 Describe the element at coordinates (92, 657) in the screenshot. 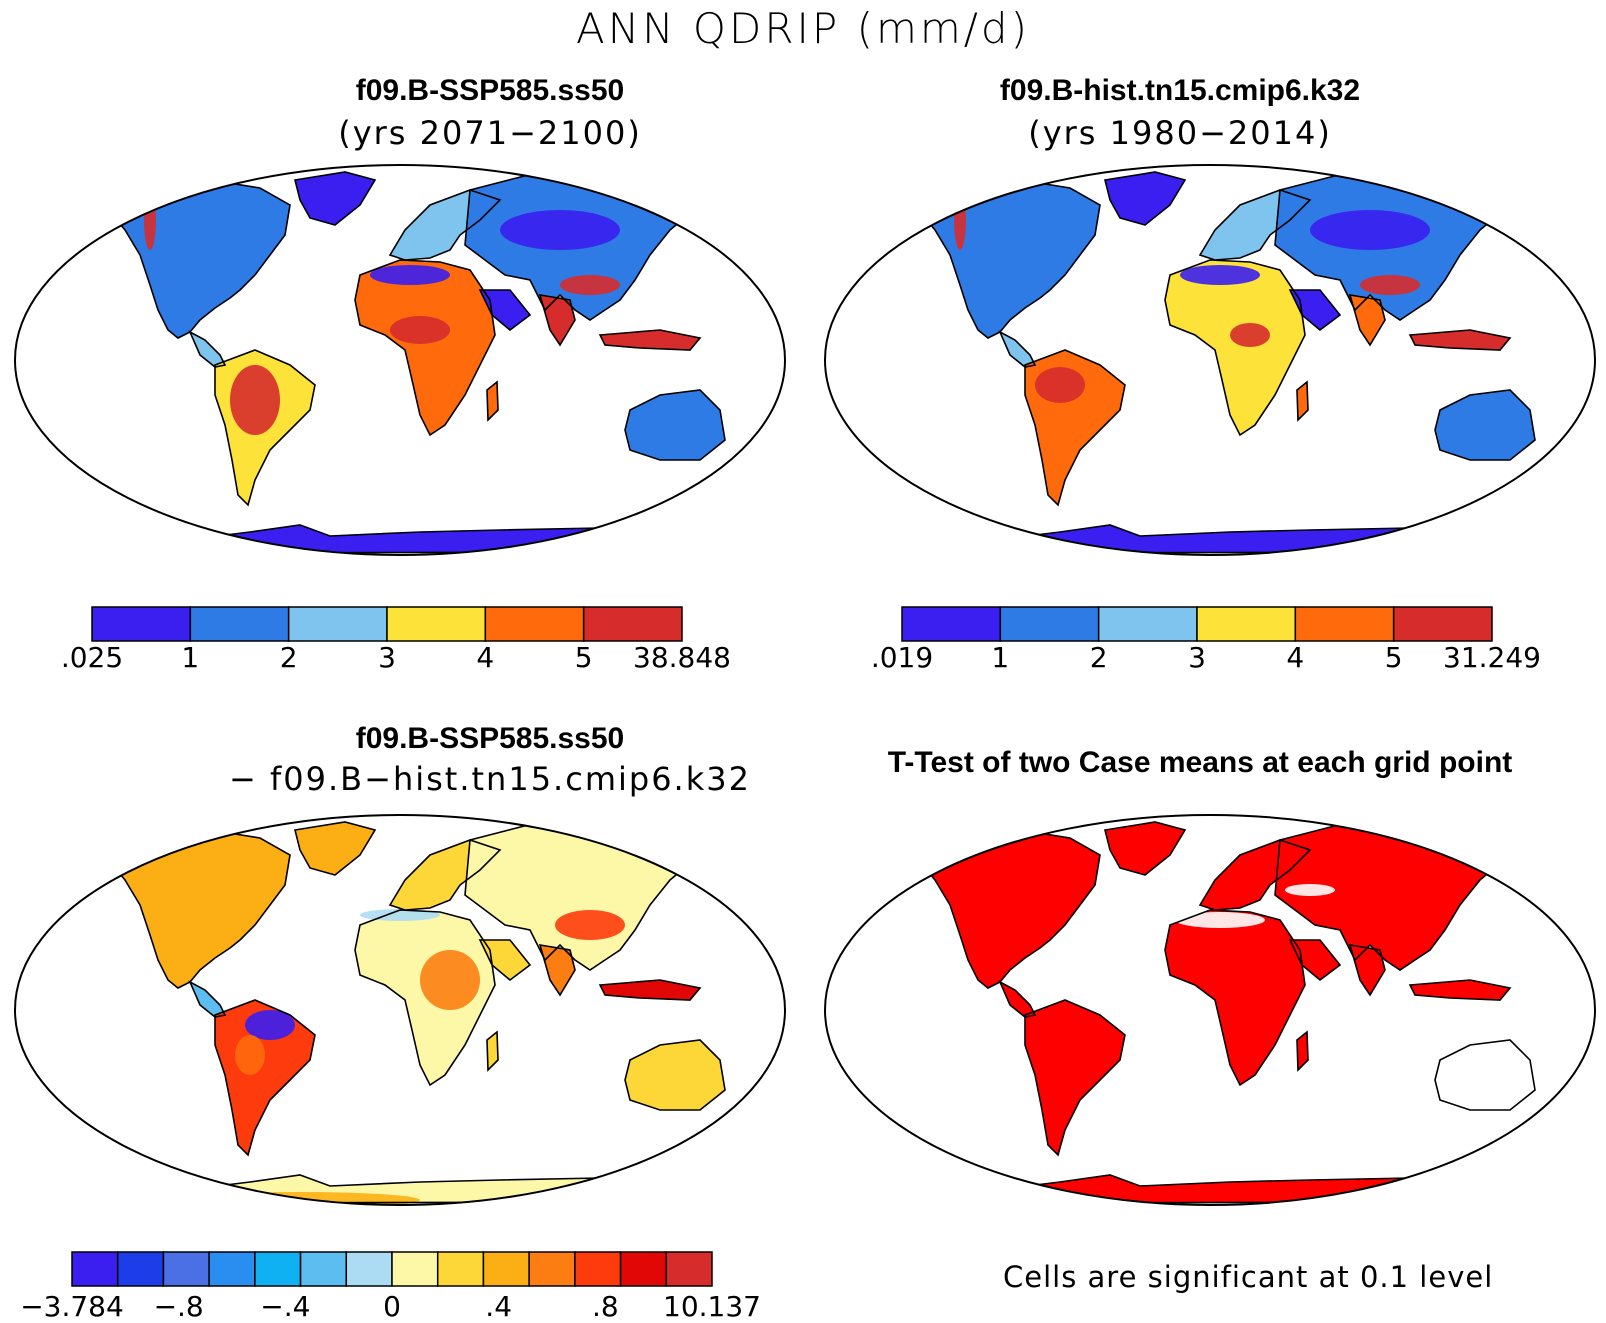

I see `colorbar-tick-label: .025` at that location.